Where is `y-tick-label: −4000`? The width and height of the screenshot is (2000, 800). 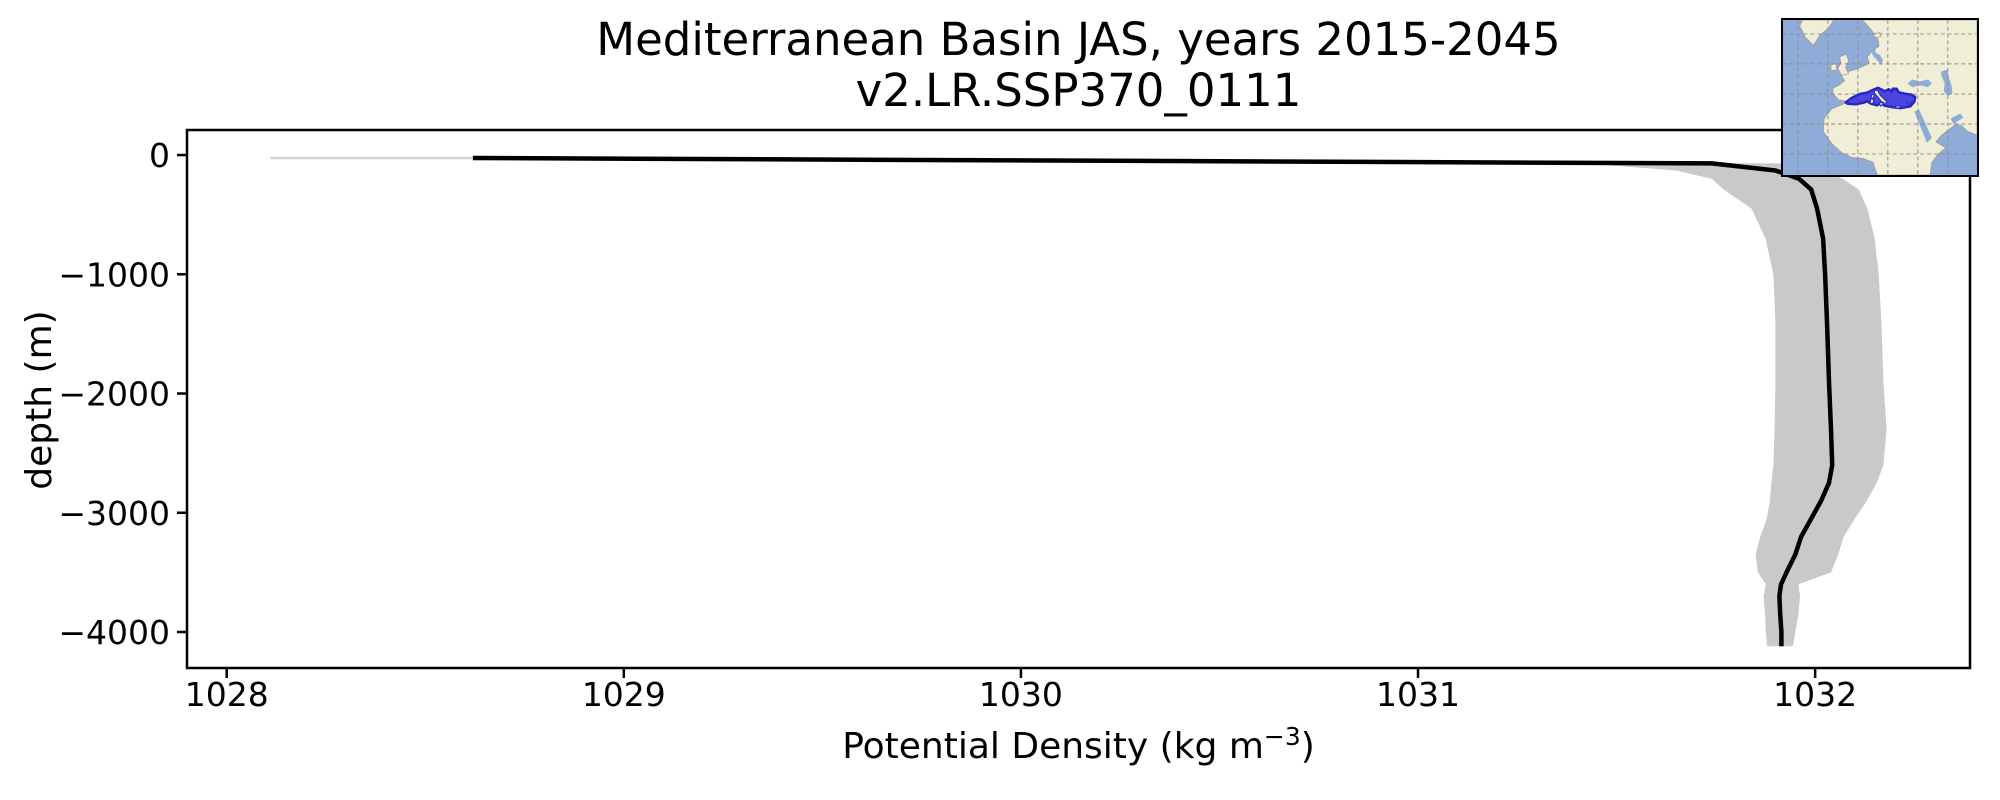
y-tick-label: −4000 is located at coordinates (114, 632).